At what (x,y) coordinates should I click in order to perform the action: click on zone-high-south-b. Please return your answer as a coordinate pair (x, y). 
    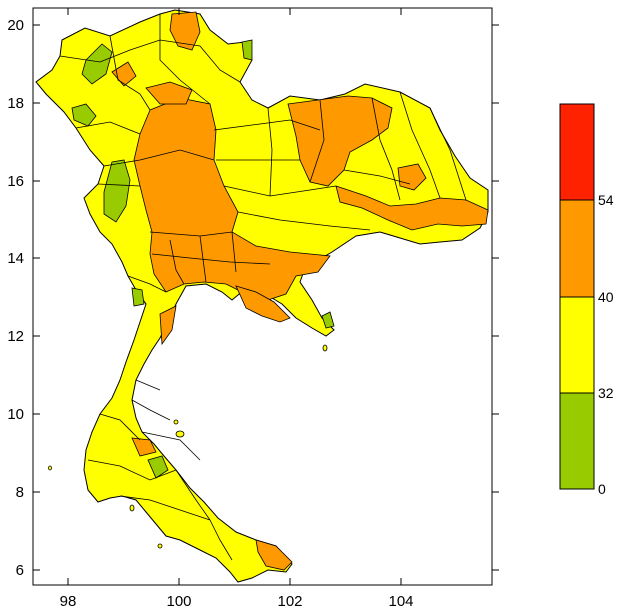
    Looking at the image, I should click on (144, 447).